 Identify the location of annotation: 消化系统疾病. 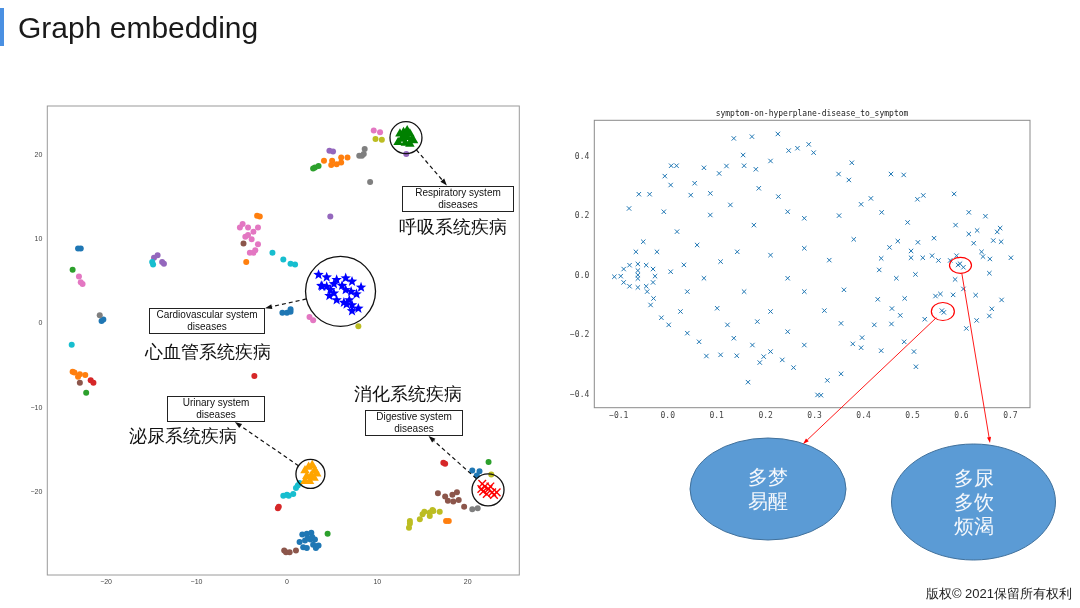
(408, 393).